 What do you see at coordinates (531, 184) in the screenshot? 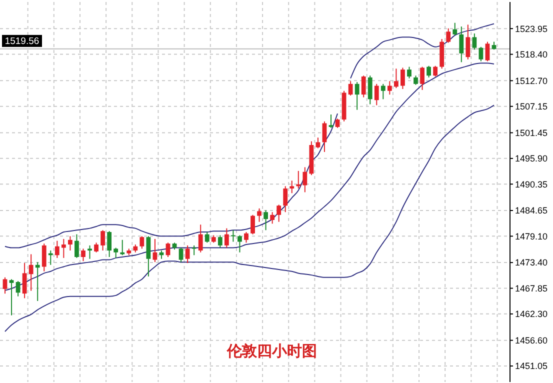
I see `y-tick-label: 1490.35` at bounding box center [531, 184].